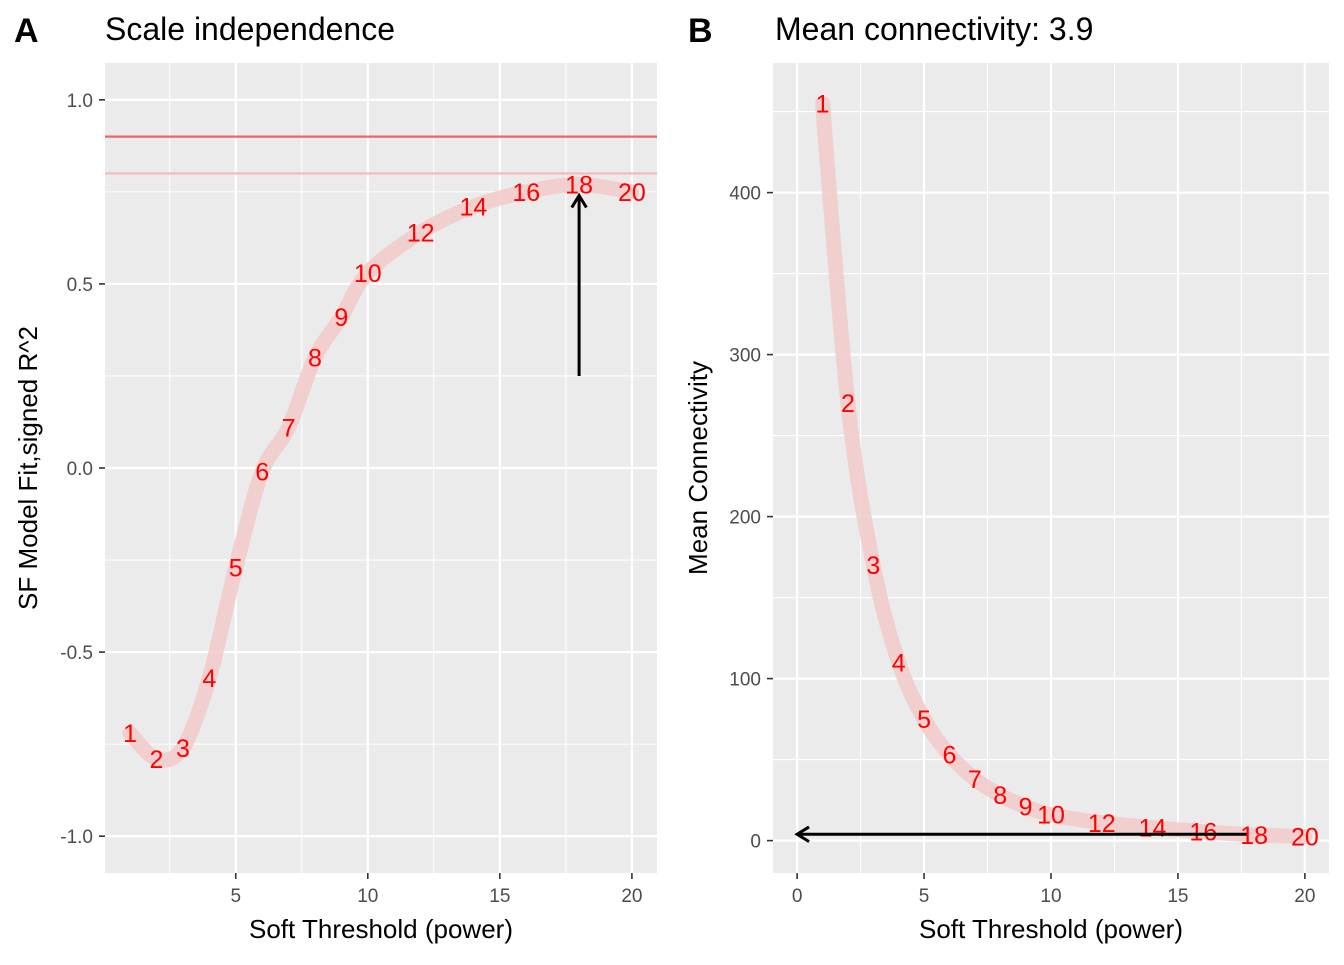 The image size is (1344, 965). I want to click on panel-b-point-label-6: 6, so click(949, 756).